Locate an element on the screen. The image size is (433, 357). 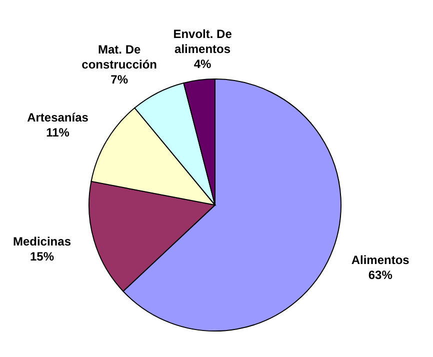
slice-label: Alimentos is located at coordinates (380, 260).